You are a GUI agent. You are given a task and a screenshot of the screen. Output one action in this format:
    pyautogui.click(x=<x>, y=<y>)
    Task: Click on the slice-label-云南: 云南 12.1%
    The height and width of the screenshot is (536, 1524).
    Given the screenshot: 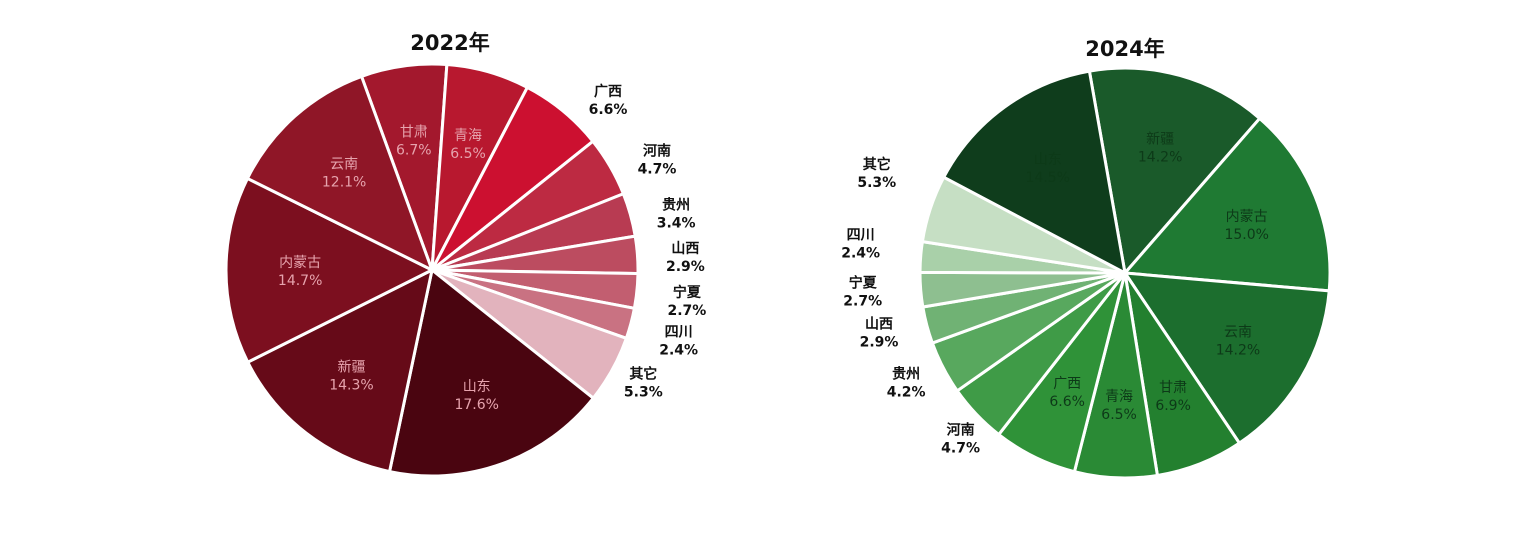 What is the action you would take?
    pyautogui.click(x=344, y=174)
    